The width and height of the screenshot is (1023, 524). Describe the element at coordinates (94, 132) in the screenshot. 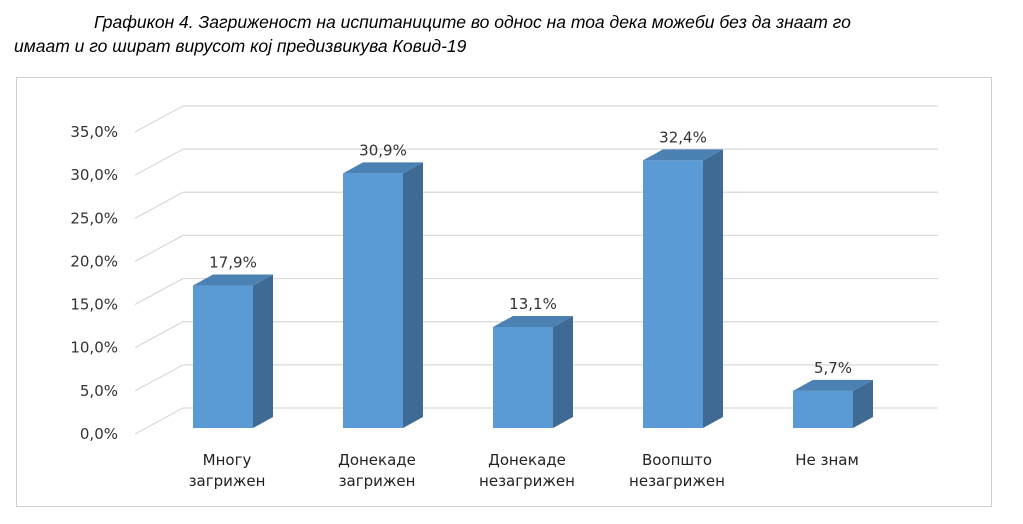

I see `y-tick-label: 35,0%` at that location.